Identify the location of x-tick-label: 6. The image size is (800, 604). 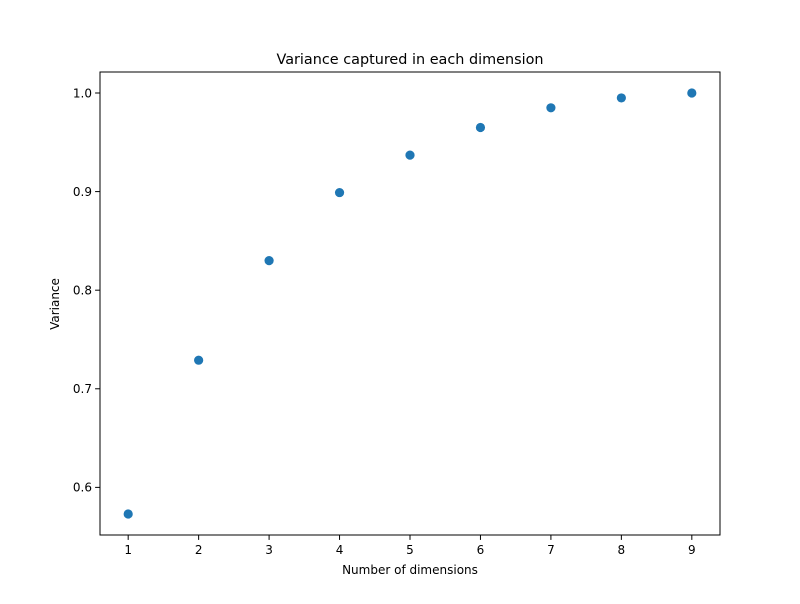
(481, 550).